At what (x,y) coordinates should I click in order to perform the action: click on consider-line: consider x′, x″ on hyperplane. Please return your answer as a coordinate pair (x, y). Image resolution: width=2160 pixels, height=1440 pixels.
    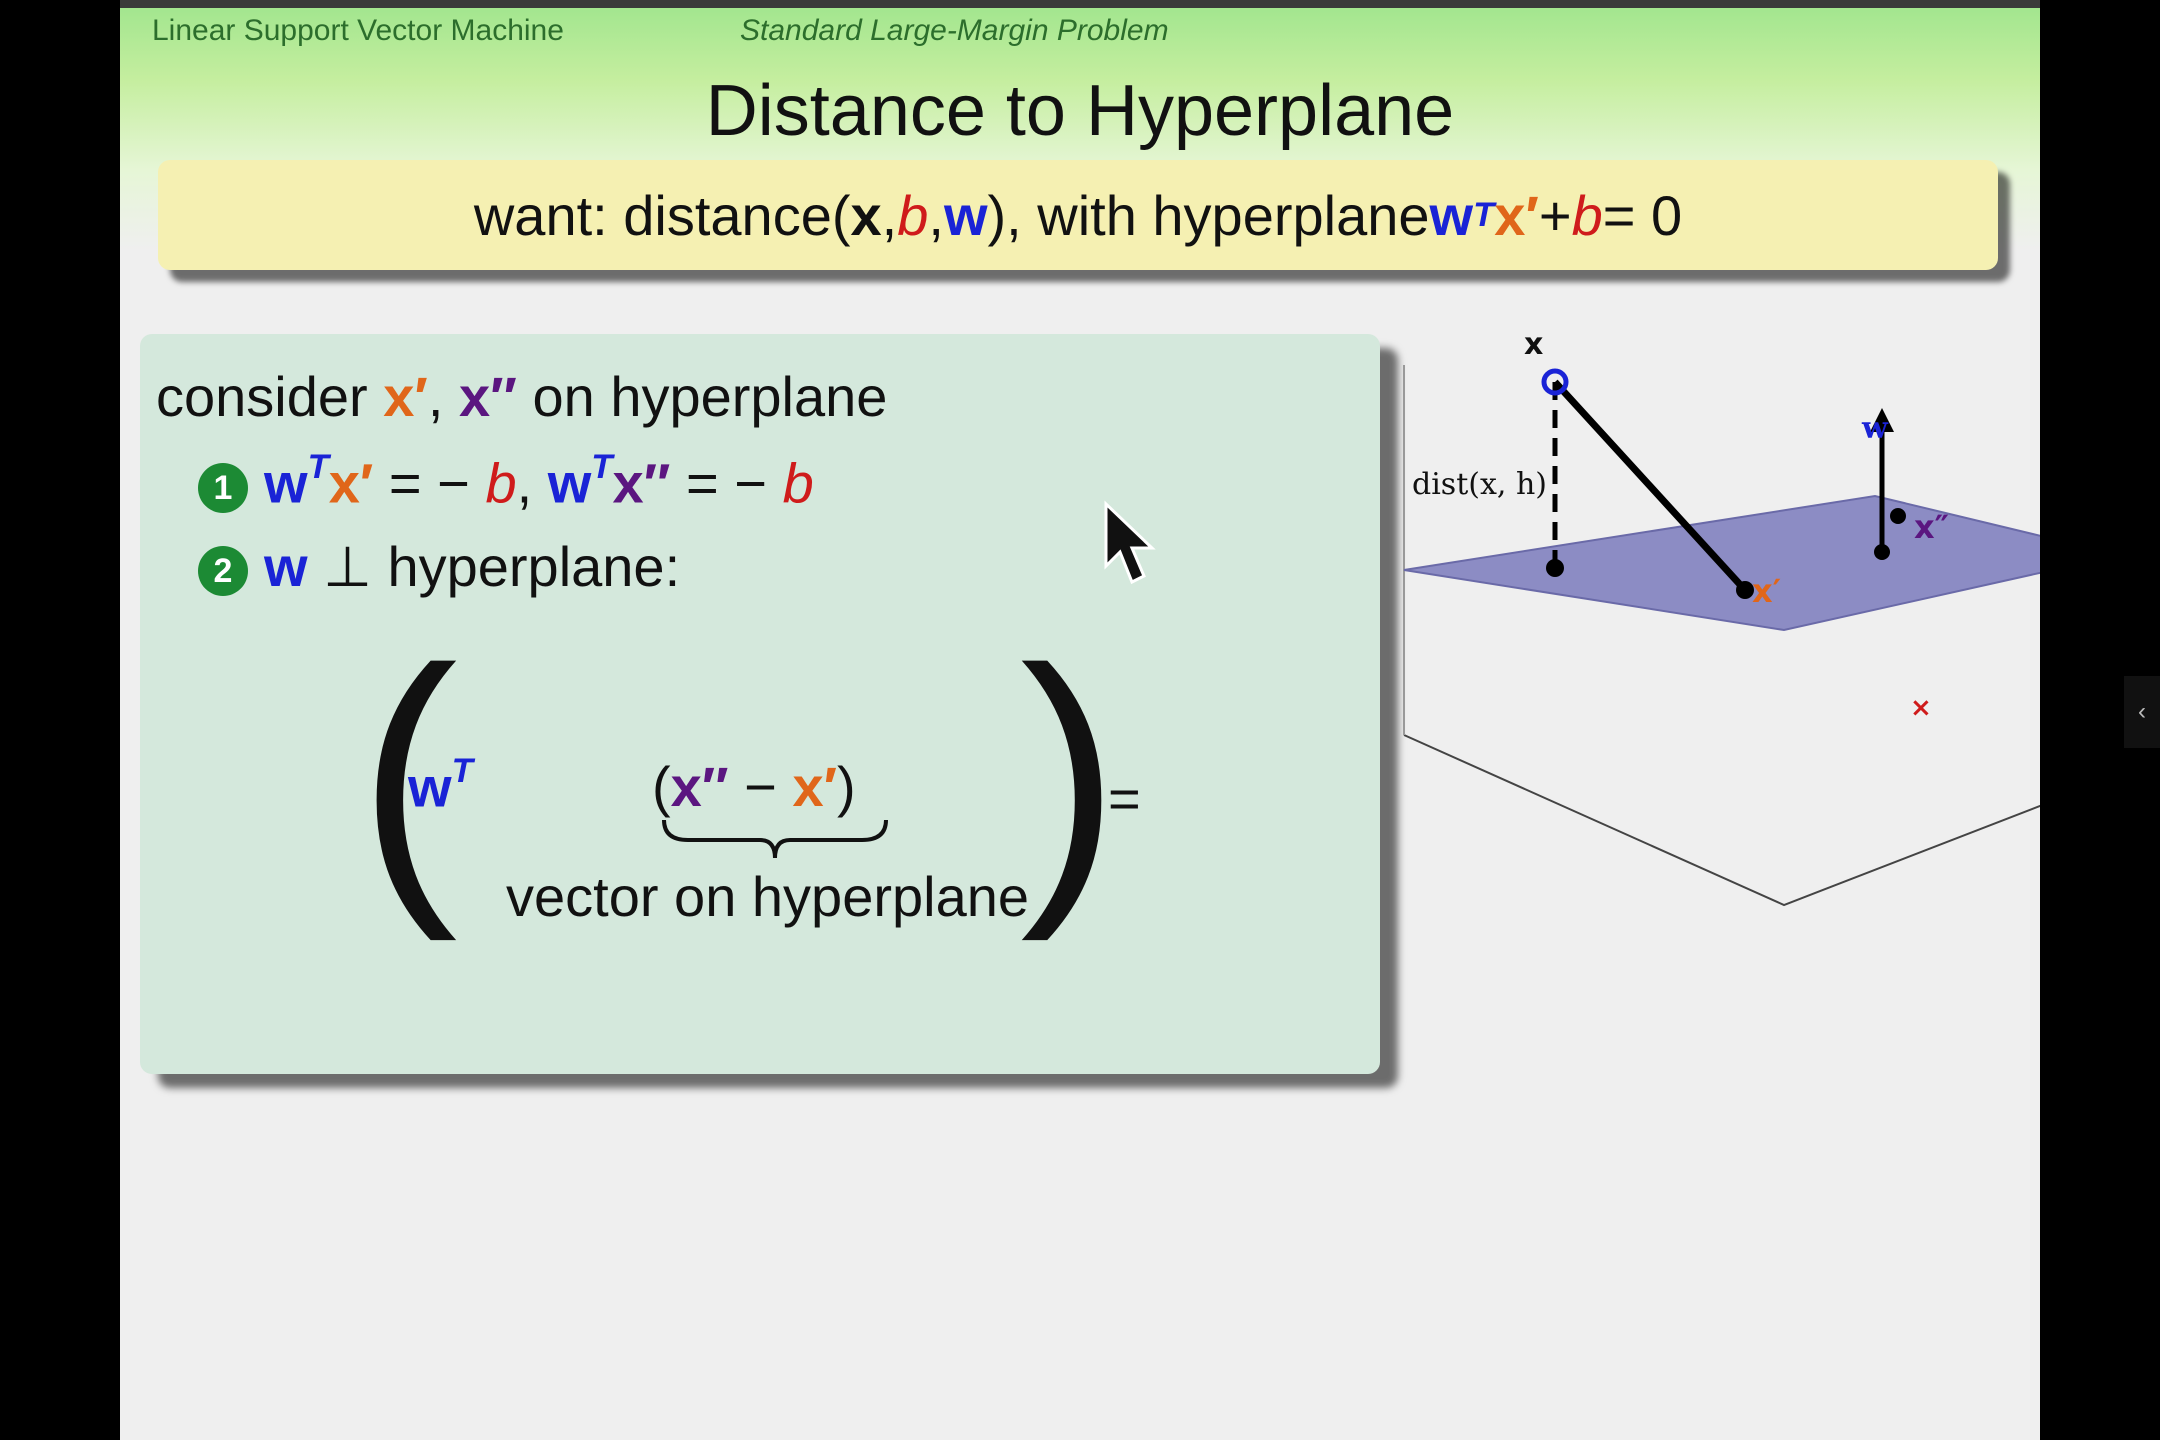
    Looking at the image, I should click on (521, 396).